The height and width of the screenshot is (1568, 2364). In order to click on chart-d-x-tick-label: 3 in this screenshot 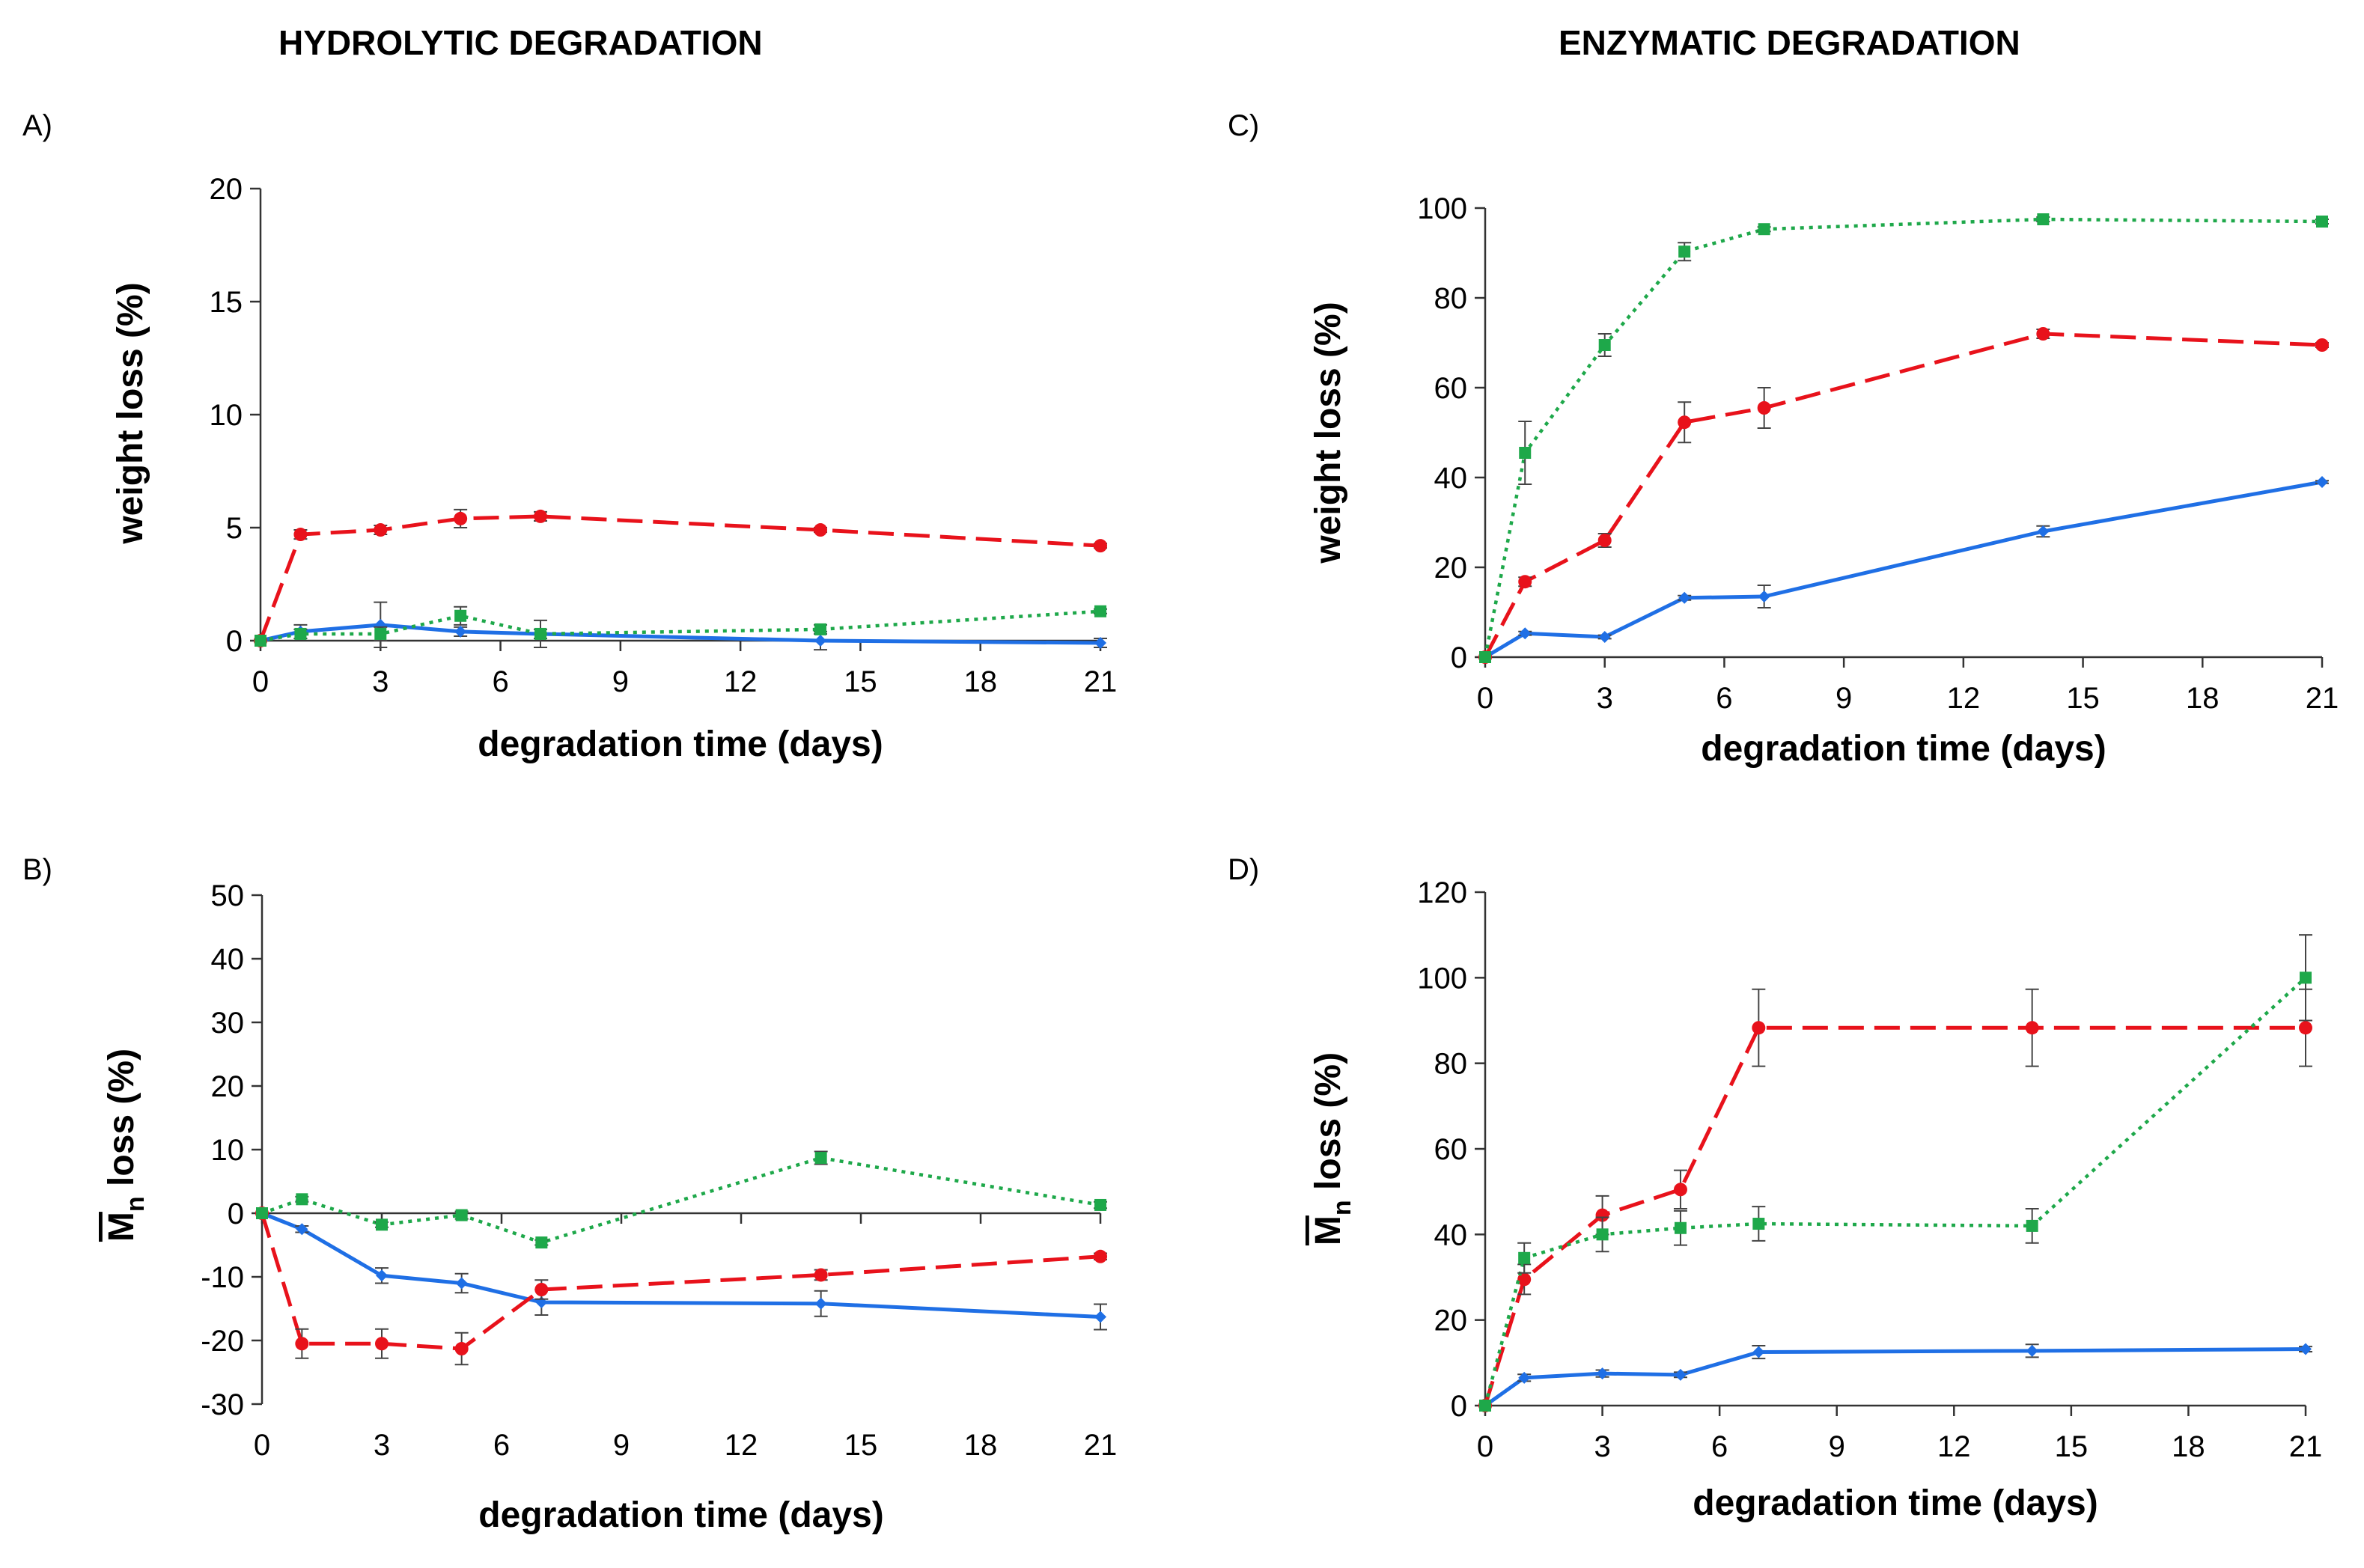, I will do `click(1602, 1446)`.